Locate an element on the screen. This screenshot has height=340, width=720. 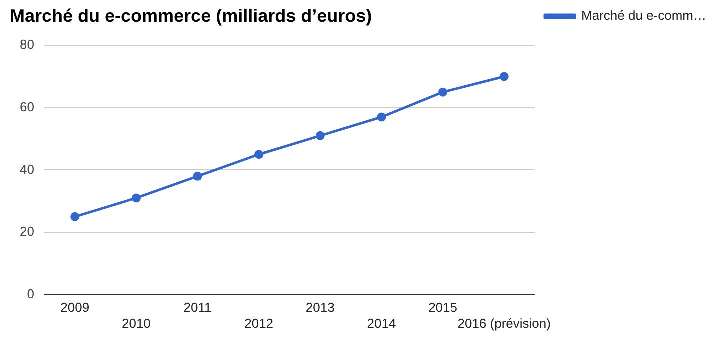
x-tick-label: 2013 is located at coordinates (320, 308).